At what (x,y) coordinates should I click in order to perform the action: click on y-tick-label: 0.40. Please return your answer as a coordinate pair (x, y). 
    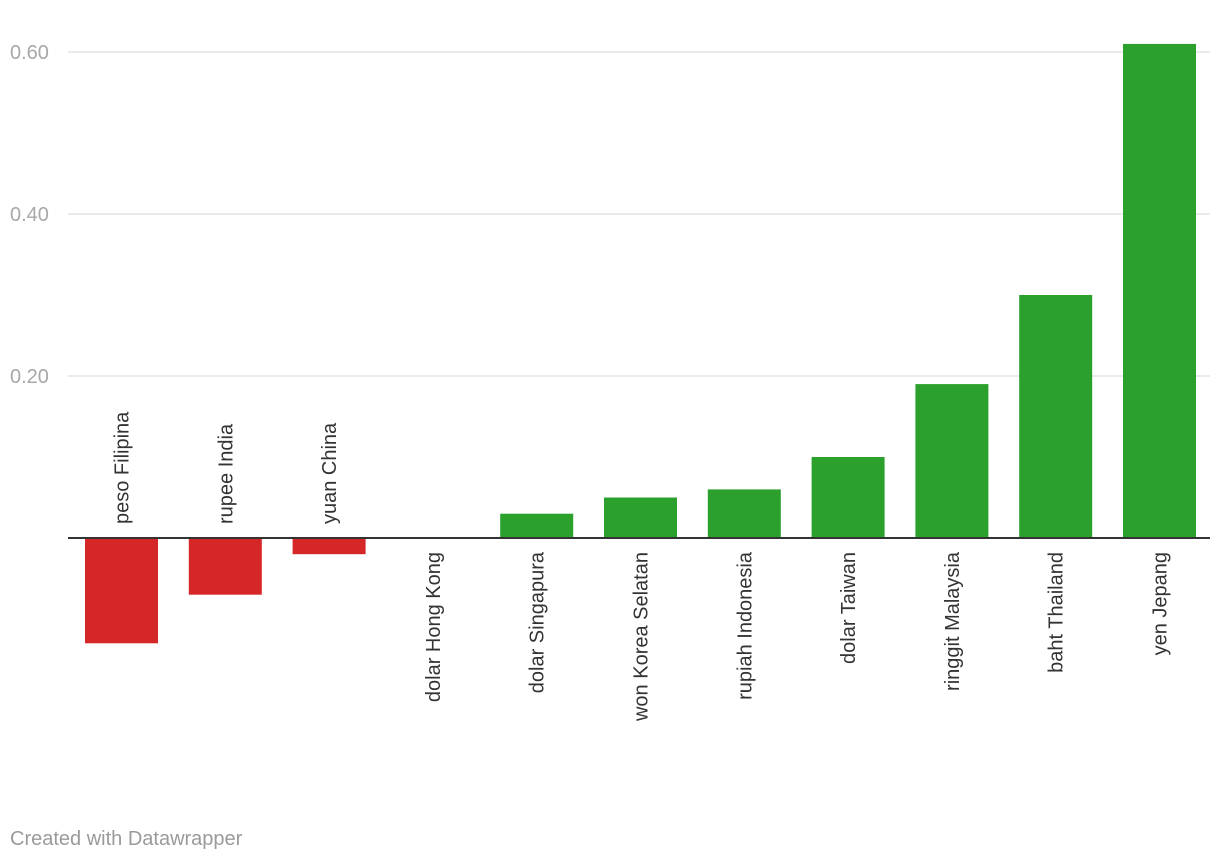
    Looking at the image, I should click on (29, 215).